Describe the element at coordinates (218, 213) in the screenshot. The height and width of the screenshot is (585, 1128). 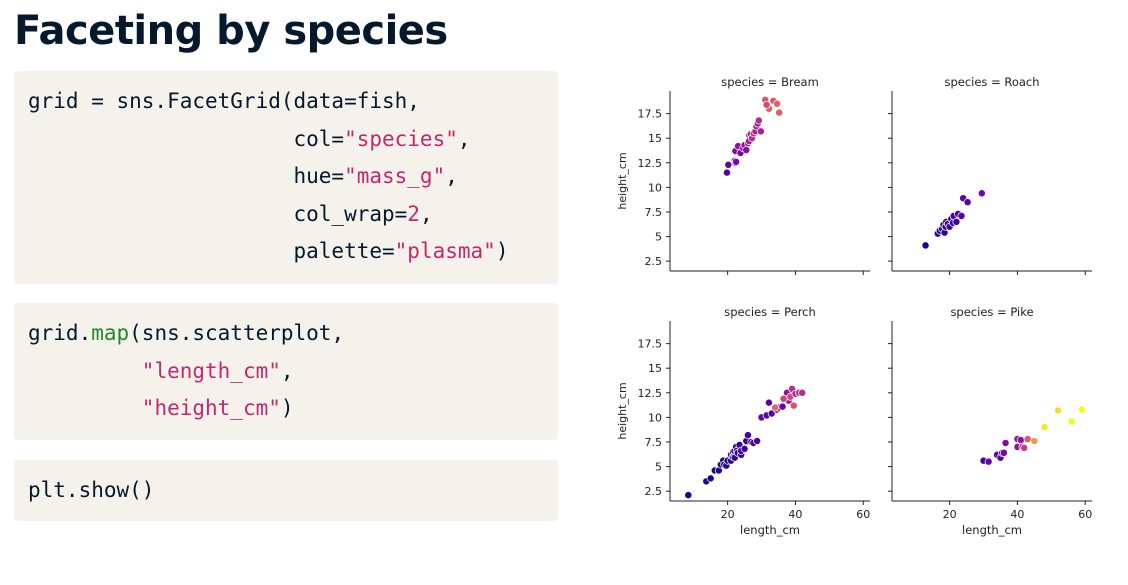
I see `code-token: col_wrap=` at that location.